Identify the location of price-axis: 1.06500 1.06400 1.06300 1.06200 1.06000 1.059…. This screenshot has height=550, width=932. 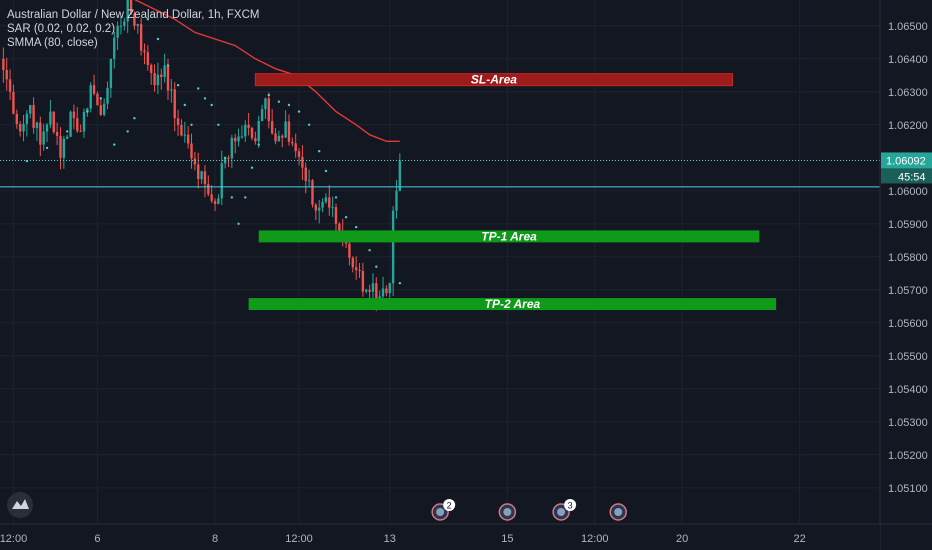
(905, 275).